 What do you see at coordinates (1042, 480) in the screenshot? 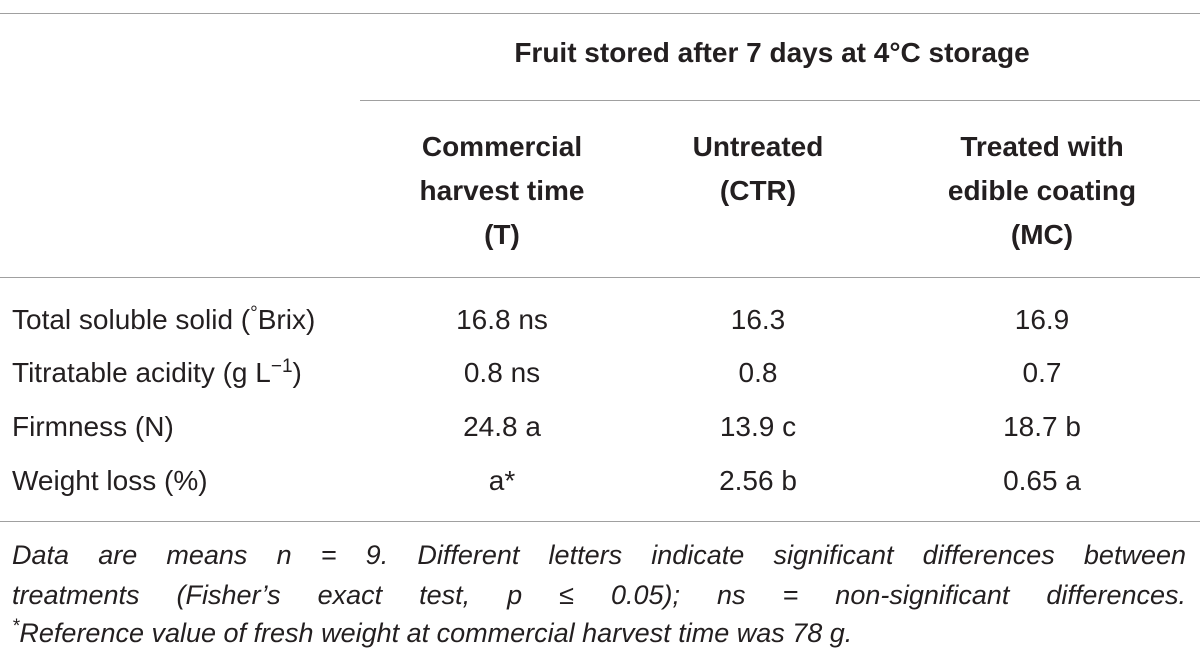
I see `cell: 0.65 a` at bounding box center [1042, 480].